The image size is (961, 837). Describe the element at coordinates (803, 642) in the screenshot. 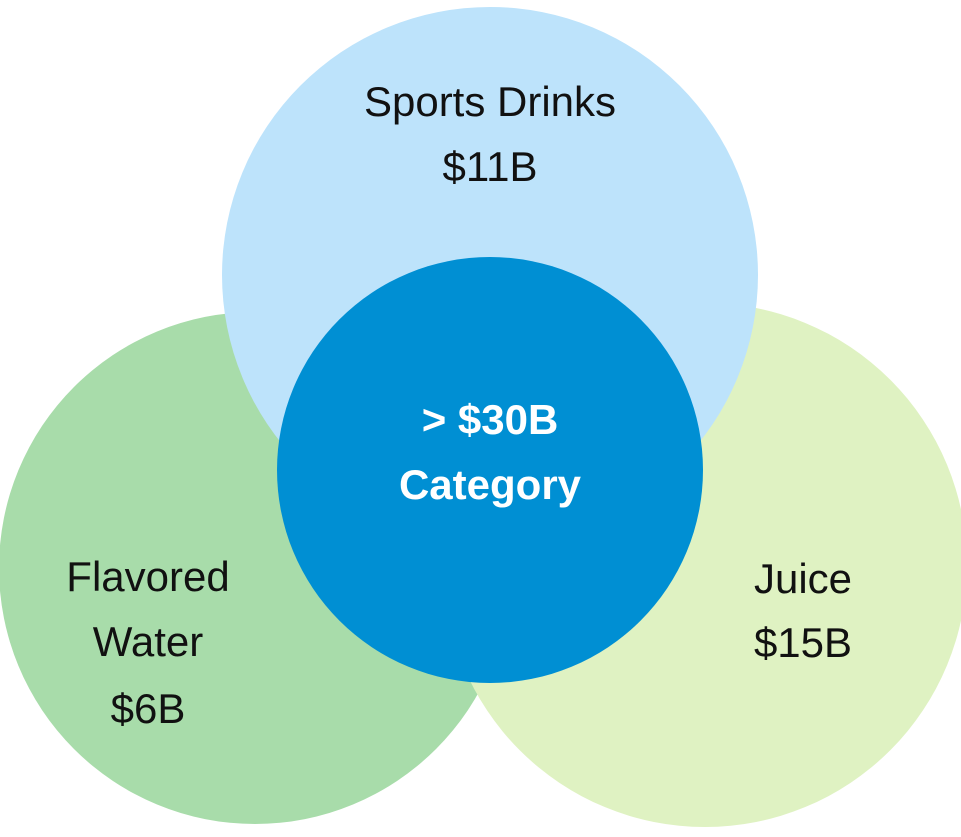

I see `node-label: $15B` at that location.